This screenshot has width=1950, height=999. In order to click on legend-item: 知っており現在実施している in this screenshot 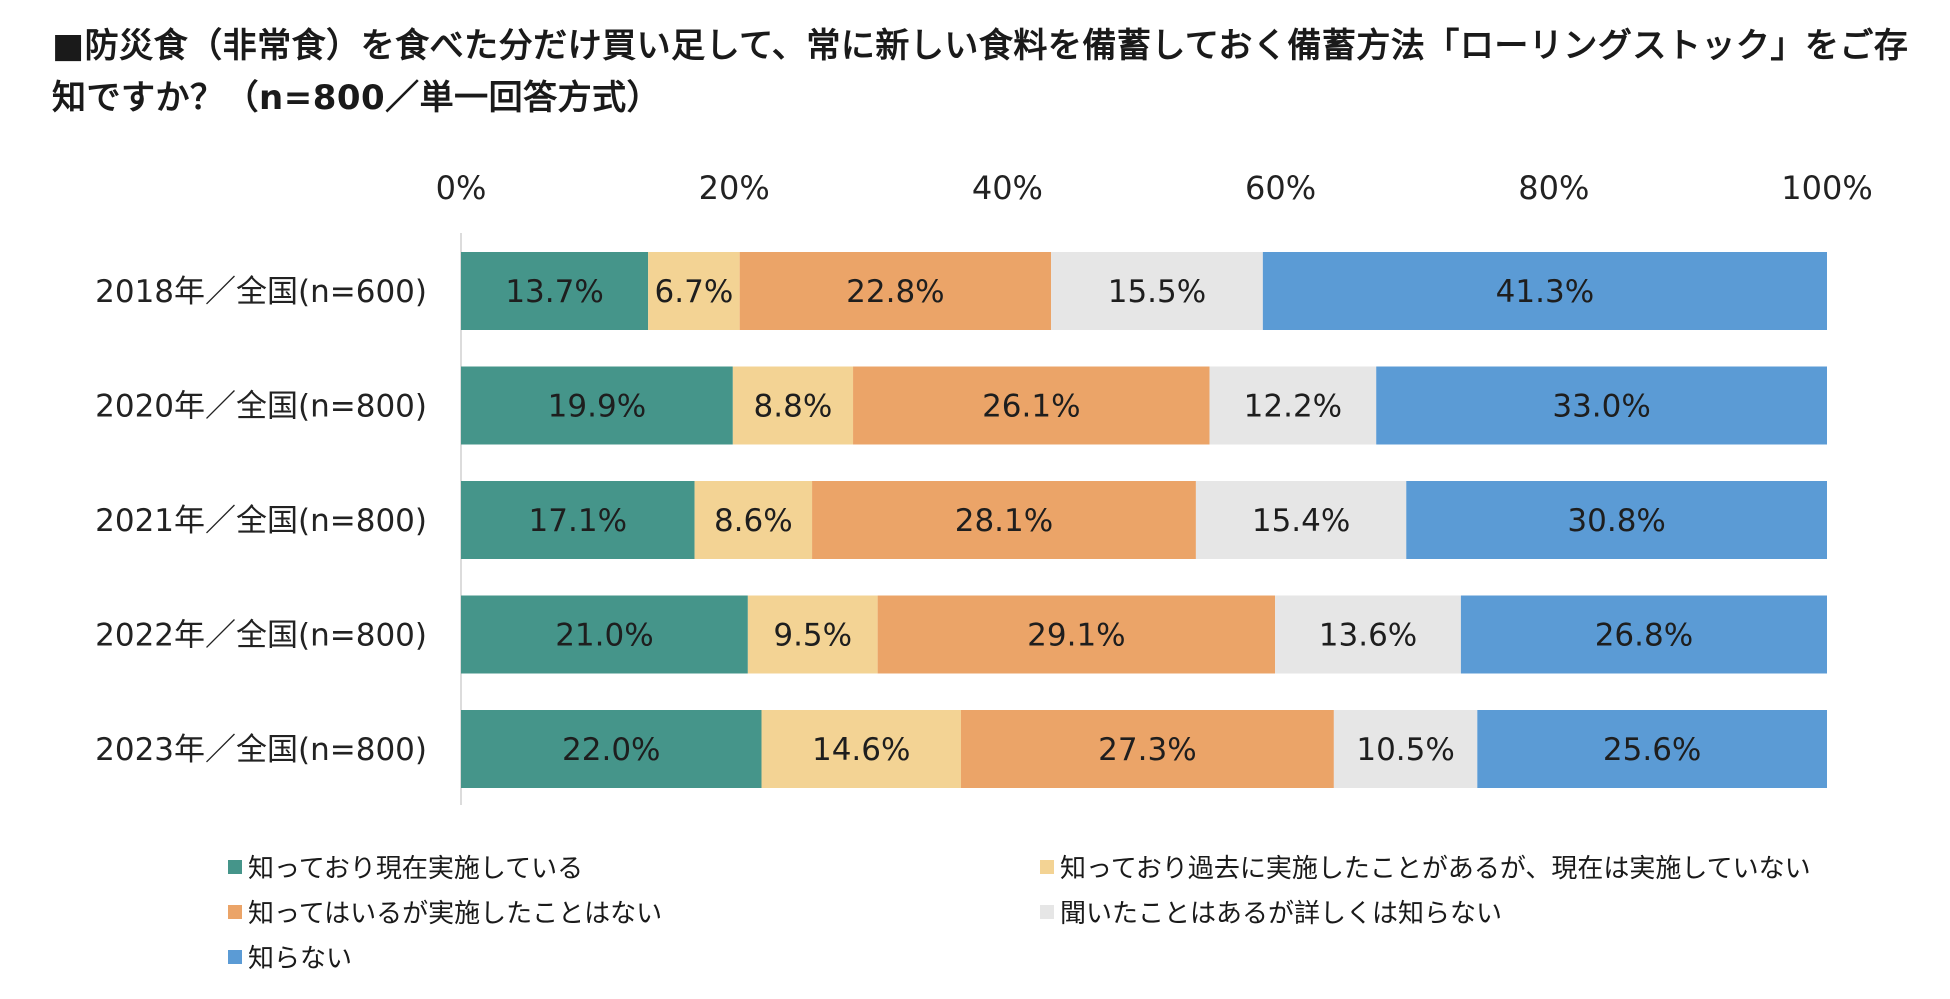, I will do `click(405, 866)`.